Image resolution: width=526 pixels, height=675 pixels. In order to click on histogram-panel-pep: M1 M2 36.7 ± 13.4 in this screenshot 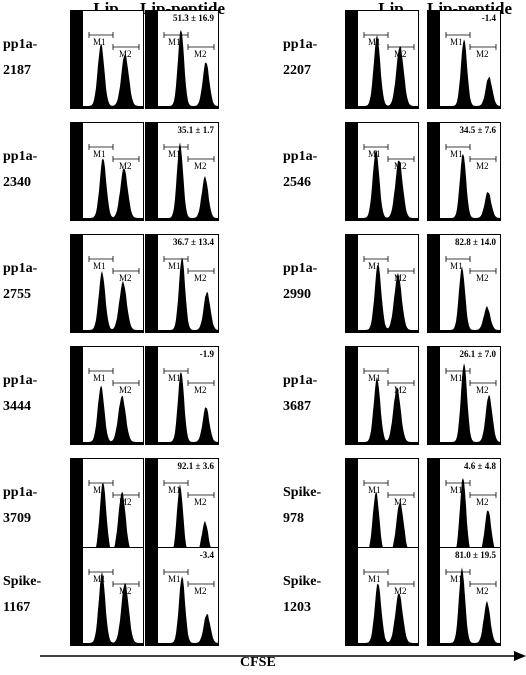, I will do `click(182, 283)`.